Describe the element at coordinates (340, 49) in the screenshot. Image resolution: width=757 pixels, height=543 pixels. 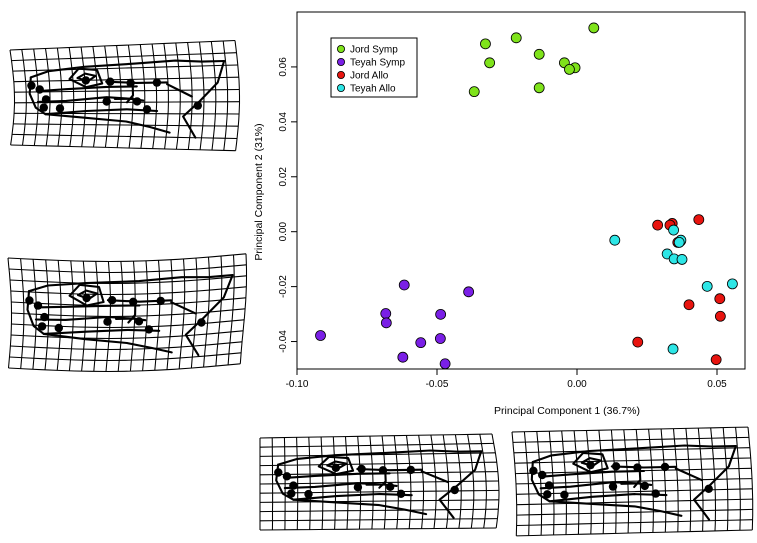
I see `legend-marker-jord-symp` at that location.